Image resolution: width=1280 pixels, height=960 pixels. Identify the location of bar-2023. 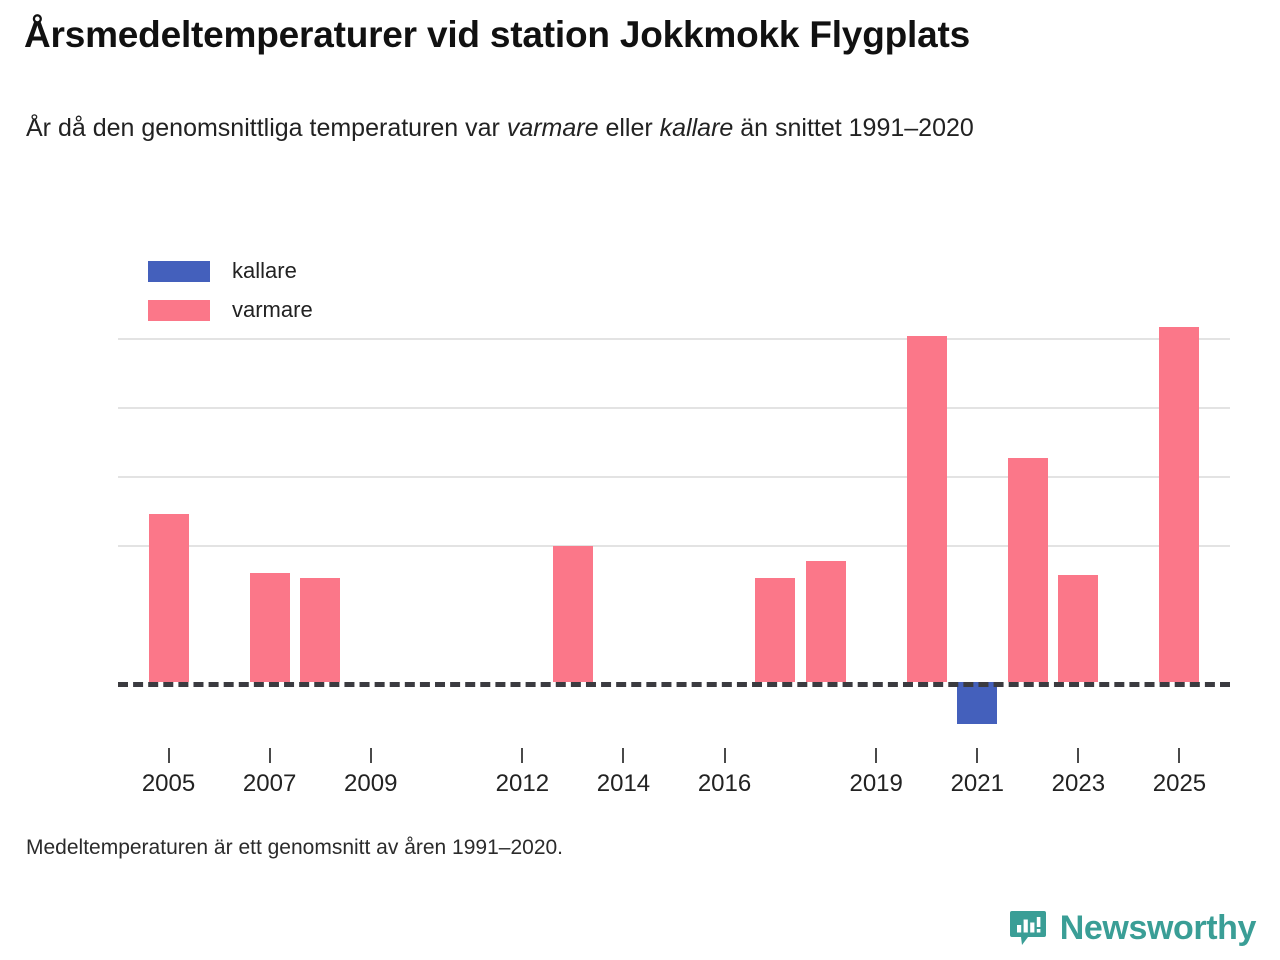
(1078, 628).